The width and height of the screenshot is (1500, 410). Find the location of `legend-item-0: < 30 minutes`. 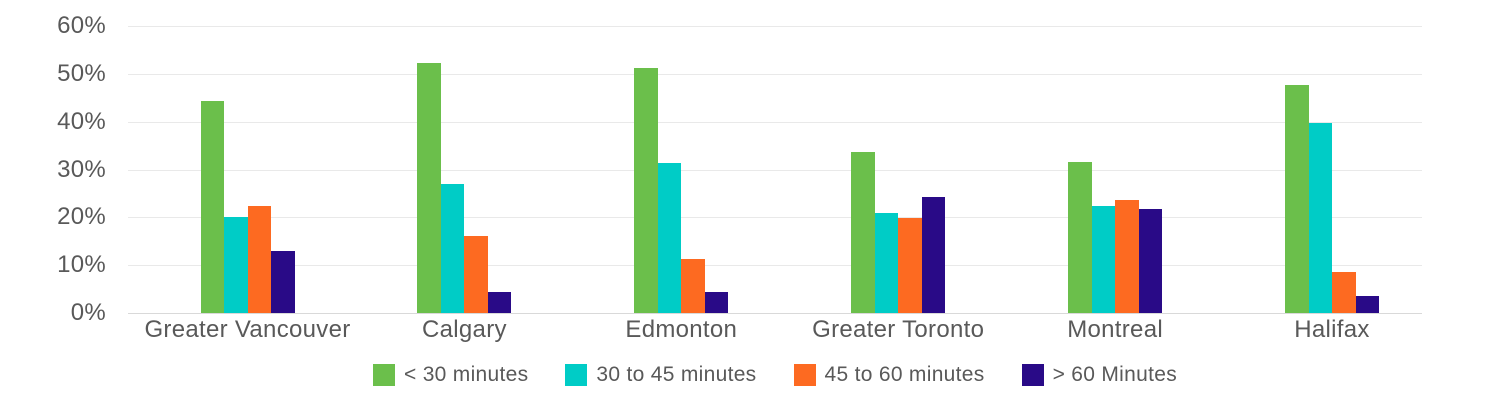

legend-item-0: < 30 minutes is located at coordinates (450, 375).